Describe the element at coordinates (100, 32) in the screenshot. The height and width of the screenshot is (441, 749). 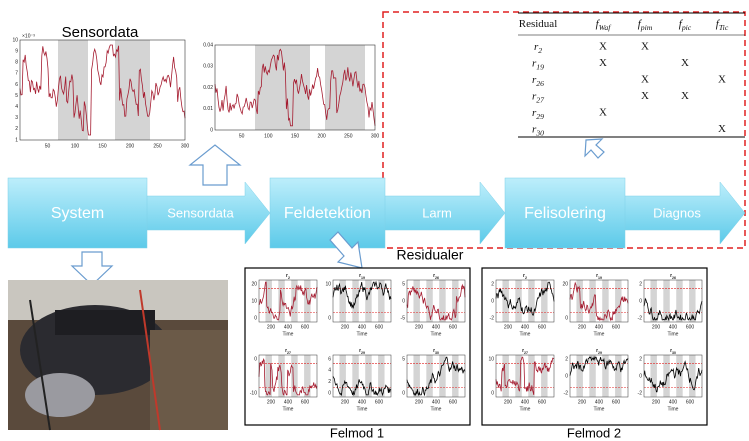
I see `sensor-title: Sensordata` at that location.